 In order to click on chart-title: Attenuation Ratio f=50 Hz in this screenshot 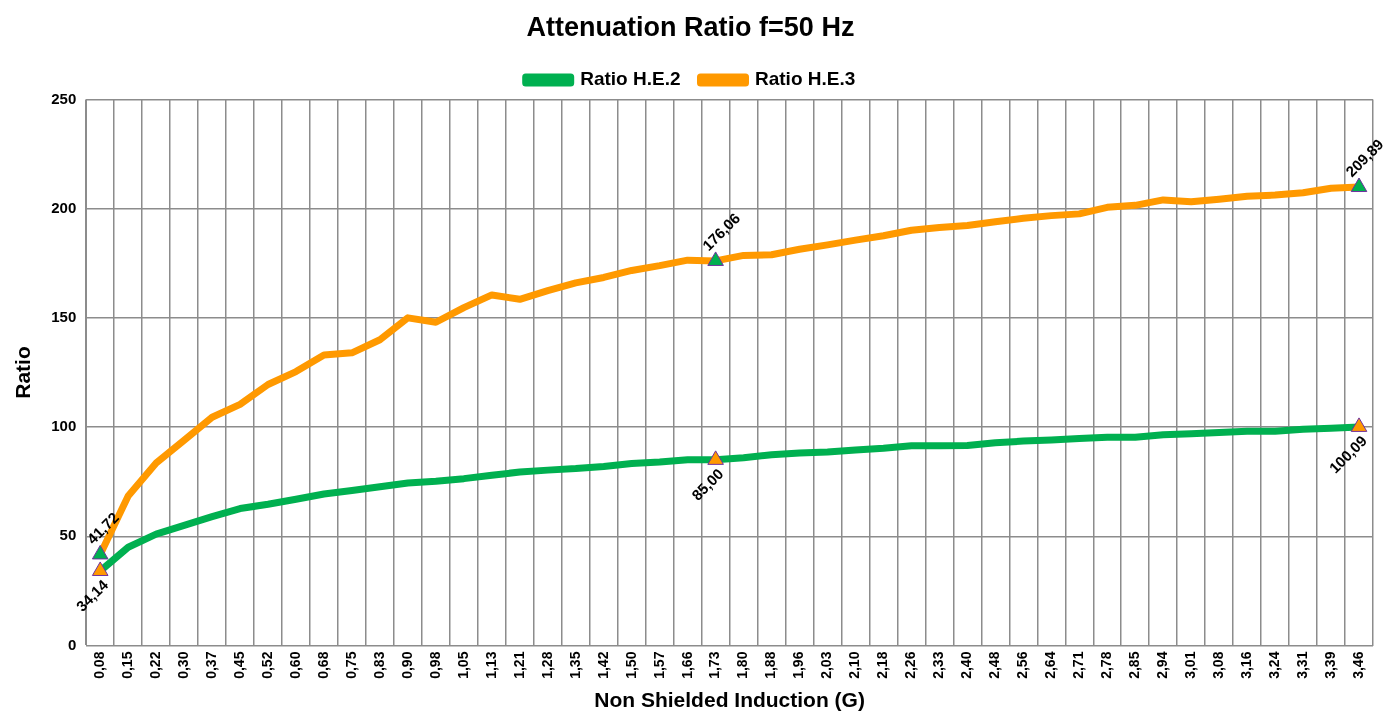, I will do `click(690, 26)`.